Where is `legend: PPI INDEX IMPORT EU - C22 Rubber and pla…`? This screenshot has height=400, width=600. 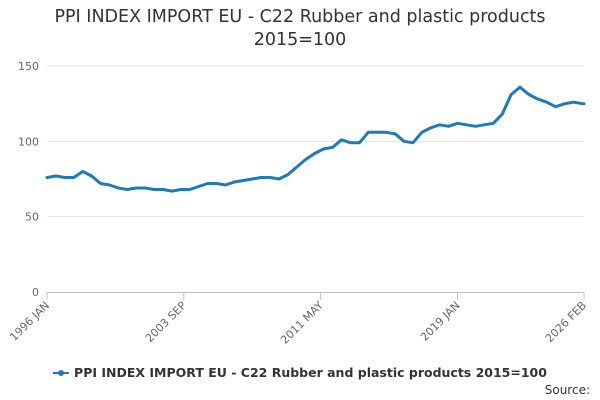
legend: PPI INDEX IMPORT EU - C22 Rubber and pla… is located at coordinates (300, 372).